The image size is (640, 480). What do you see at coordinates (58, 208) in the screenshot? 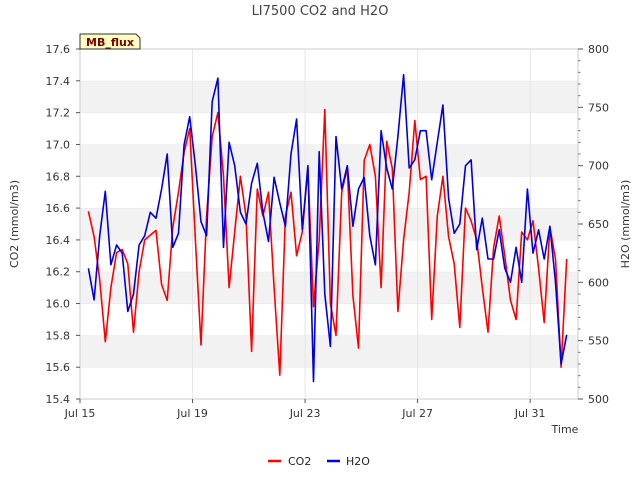
I see `y-left-tick-label: 16.6` at bounding box center [58, 208].